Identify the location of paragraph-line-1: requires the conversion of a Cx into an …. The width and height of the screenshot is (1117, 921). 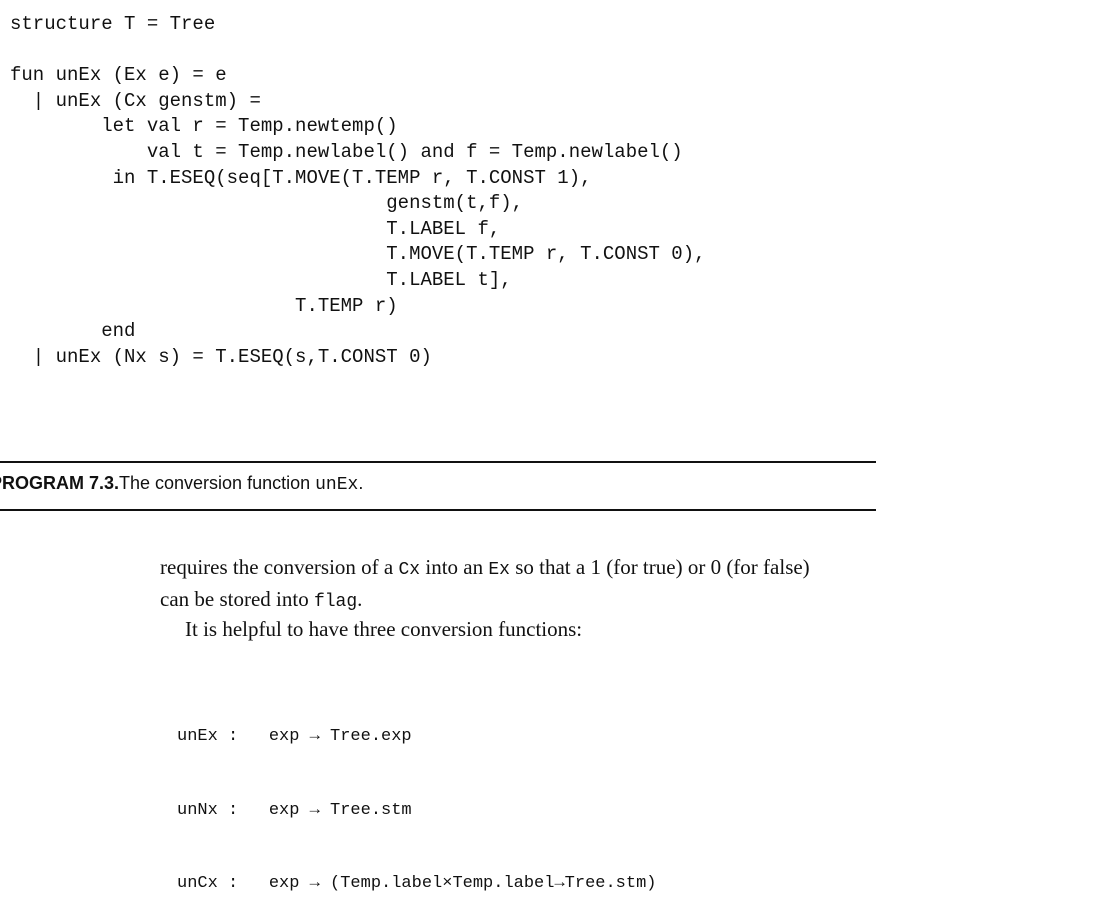
(638, 568).